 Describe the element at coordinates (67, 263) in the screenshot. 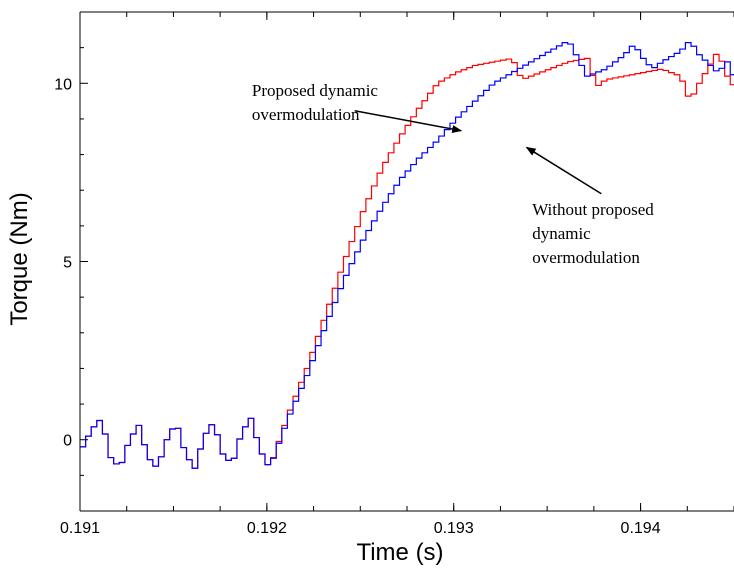

I see `y-tick-label: 5` at that location.